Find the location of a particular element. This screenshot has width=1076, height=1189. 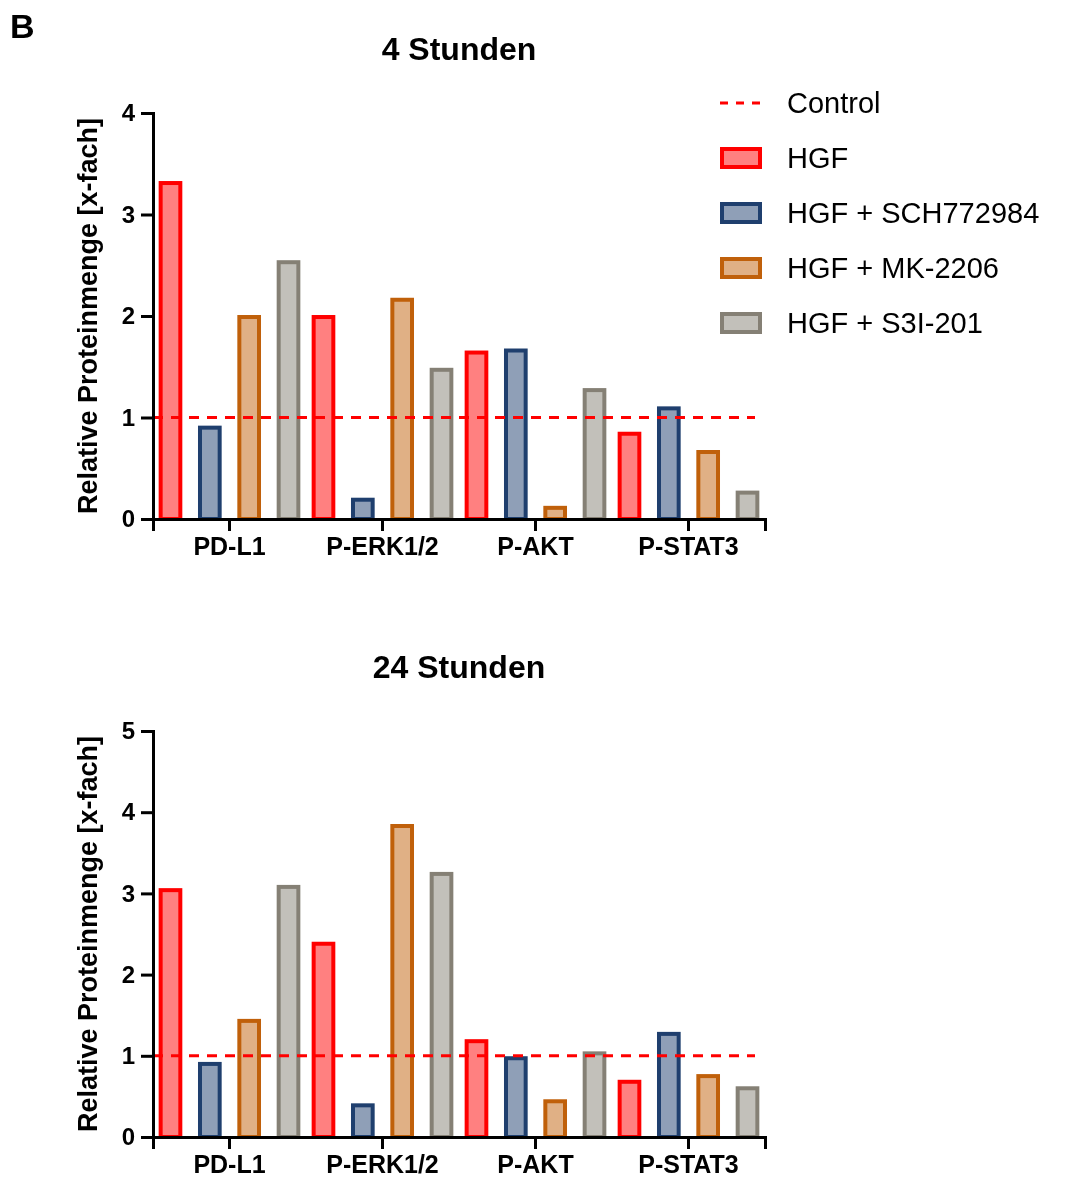

y-tick-label: 5 is located at coordinates (128, 731).